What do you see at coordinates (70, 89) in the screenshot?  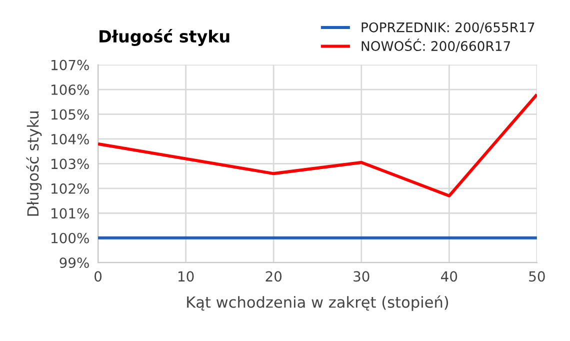 I see `y-tick-label: 106%` at bounding box center [70, 89].